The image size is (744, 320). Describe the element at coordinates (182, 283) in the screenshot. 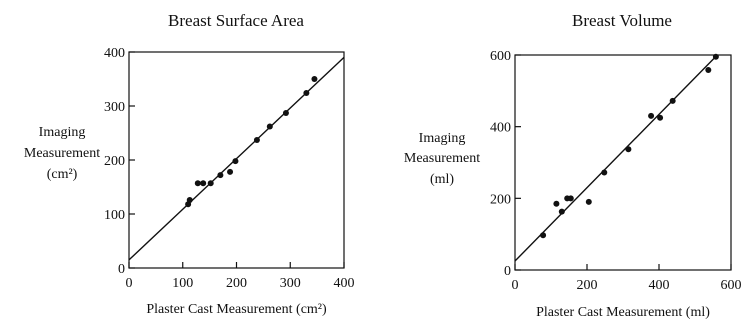

I see `x-tick-label: 100` at that location.